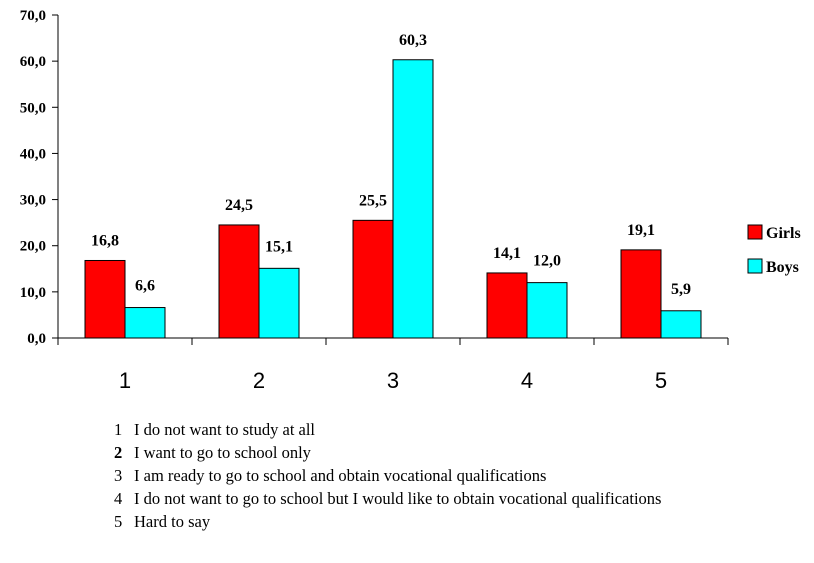 This screenshot has height=563, width=814. I want to click on note-number: 3, so click(118, 475).